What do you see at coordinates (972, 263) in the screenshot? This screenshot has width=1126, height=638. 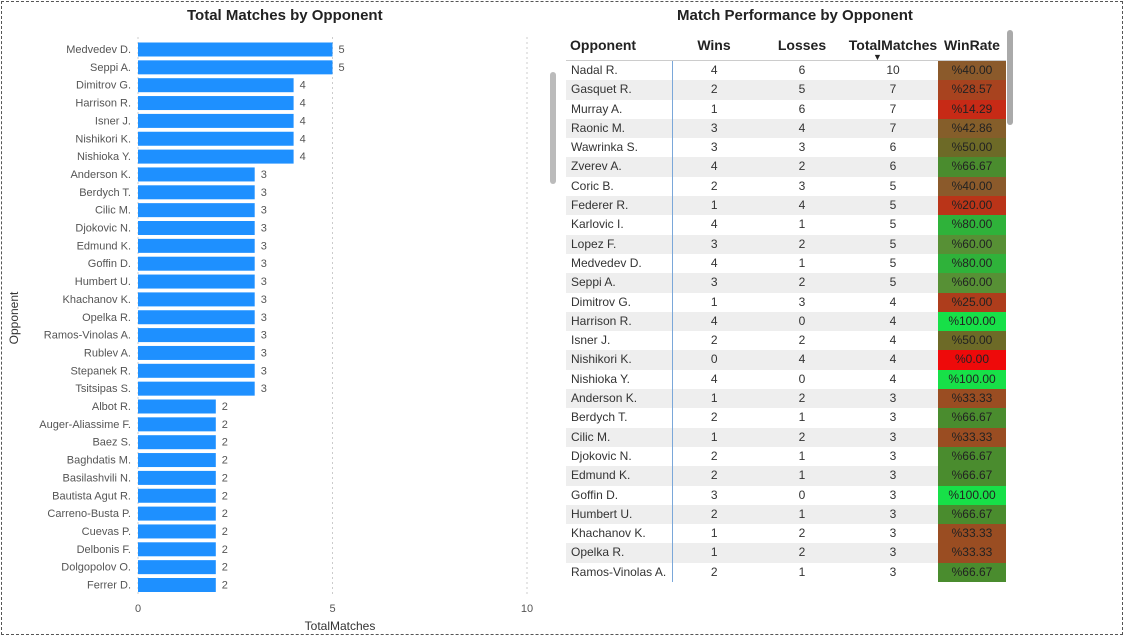 I see `cell-winrate: %80.00` at bounding box center [972, 263].